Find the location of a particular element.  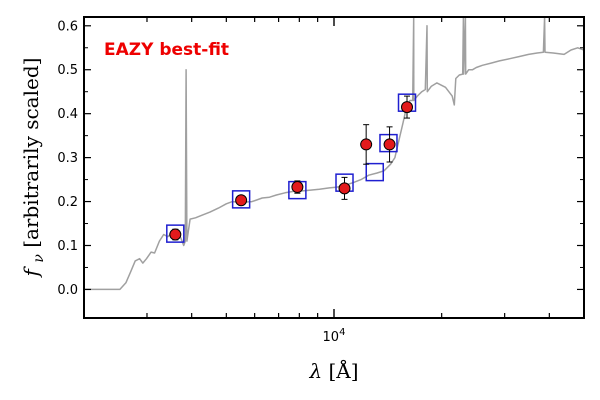

x-tick-label-exponent: 4 is located at coordinates (342, 332).